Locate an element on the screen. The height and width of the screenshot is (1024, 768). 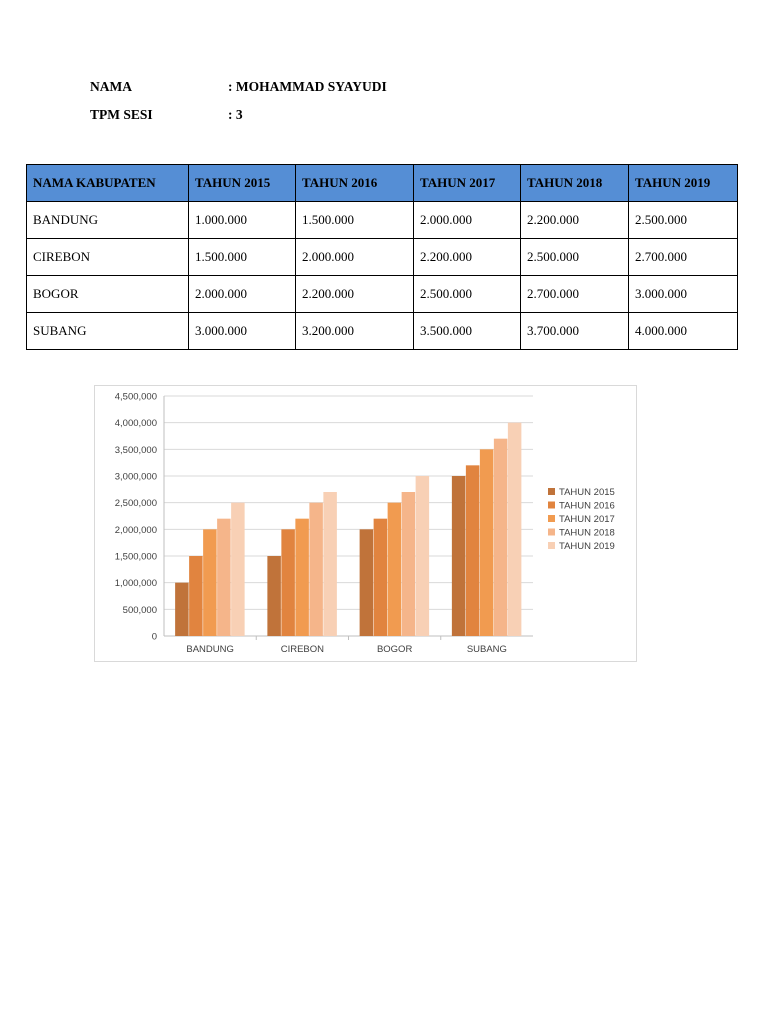
x-tick-label: SUBANG is located at coordinates (487, 649).